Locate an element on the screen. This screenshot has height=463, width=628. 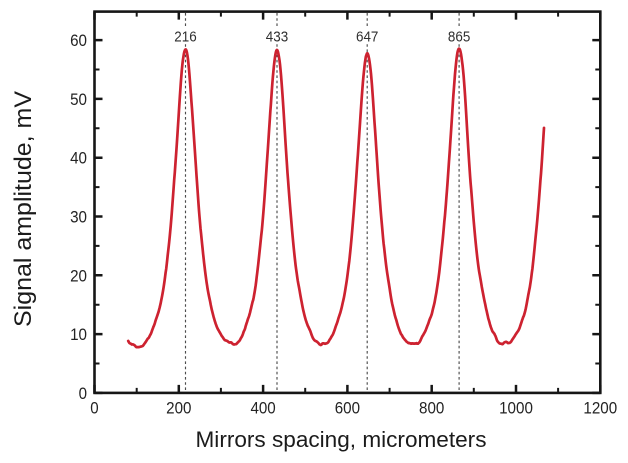
svg-text: 400 is located at coordinates (262, 408).